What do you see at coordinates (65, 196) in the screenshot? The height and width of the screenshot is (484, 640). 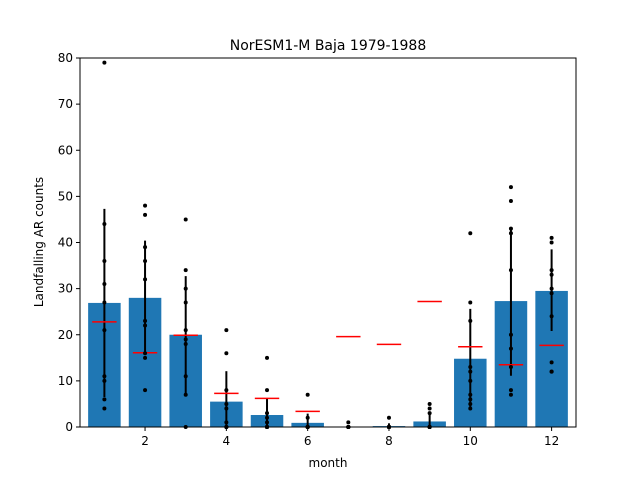 I see `y-tick-label-50: 50` at bounding box center [65, 196].